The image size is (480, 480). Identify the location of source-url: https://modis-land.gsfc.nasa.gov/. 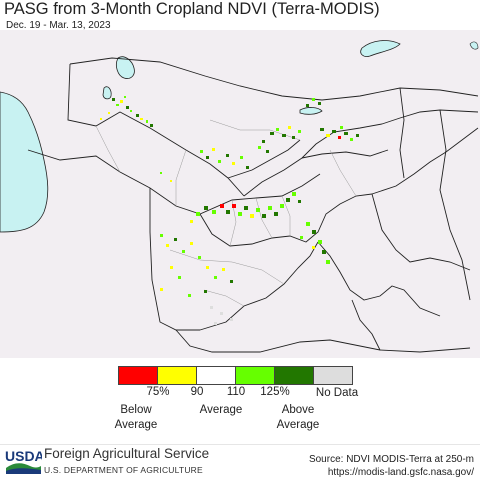
(400, 472).